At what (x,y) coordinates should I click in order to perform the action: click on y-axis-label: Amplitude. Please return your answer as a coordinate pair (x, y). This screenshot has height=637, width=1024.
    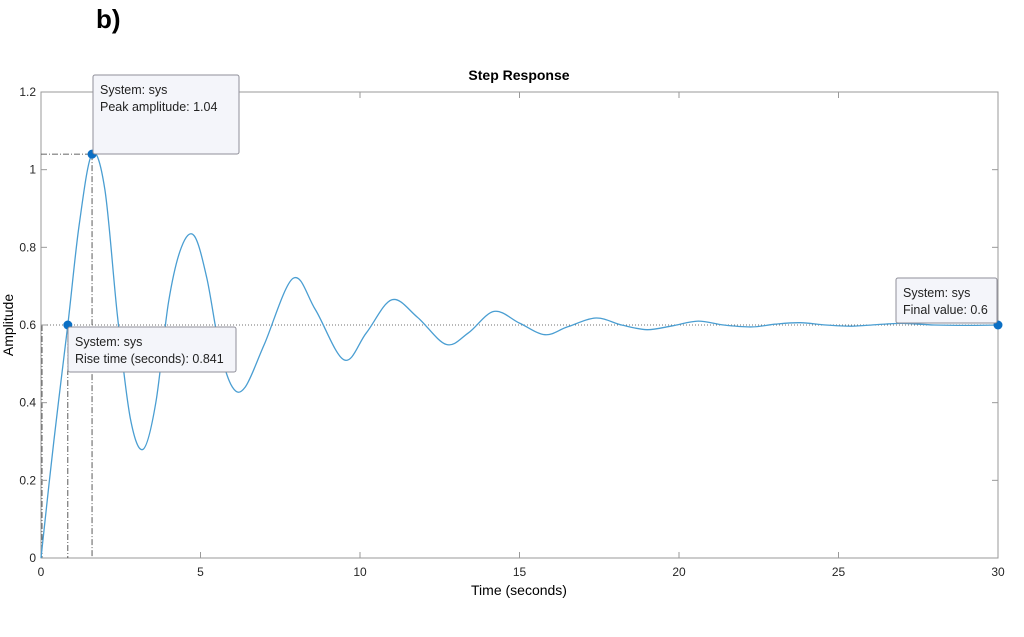
    Looking at the image, I should click on (8, 325).